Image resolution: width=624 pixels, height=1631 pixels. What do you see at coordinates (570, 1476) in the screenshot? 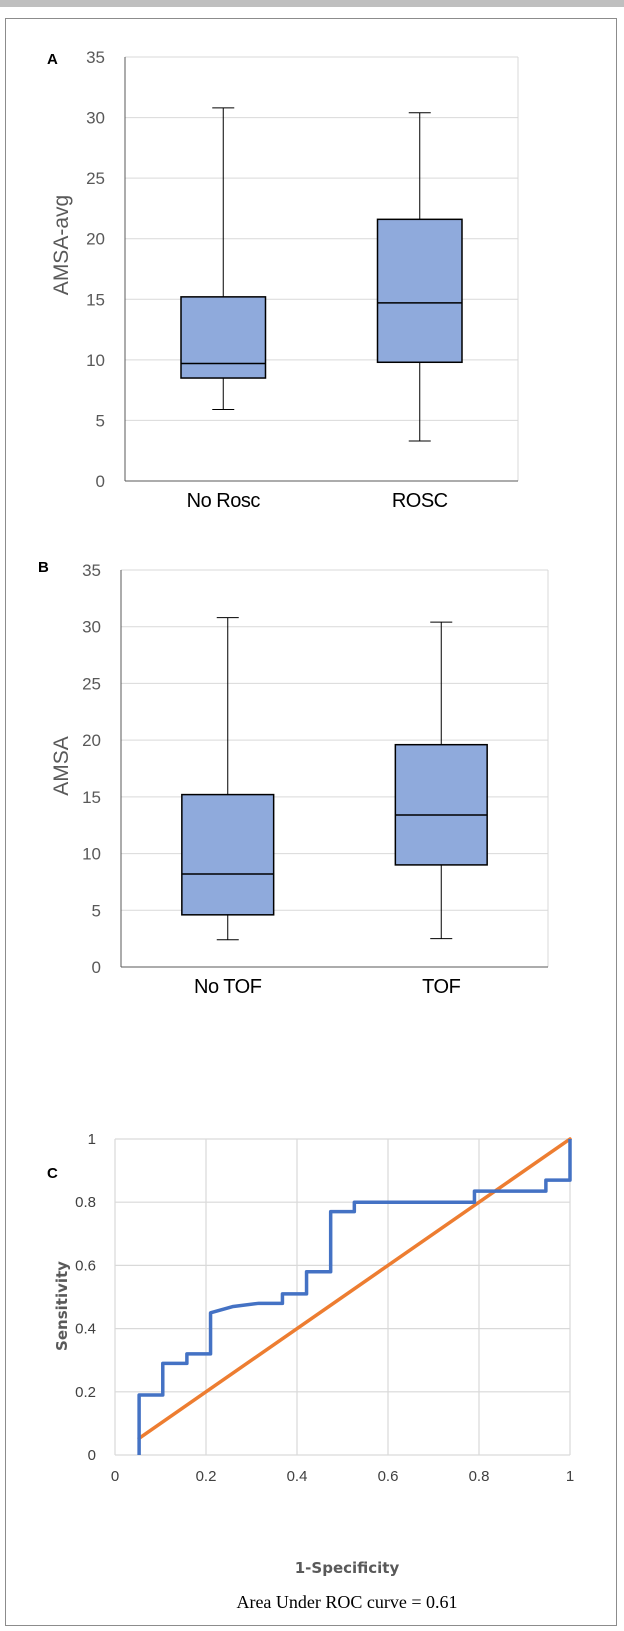
I see `panel-c-x-tick-label: 1` at bounding box center [570, 1476].